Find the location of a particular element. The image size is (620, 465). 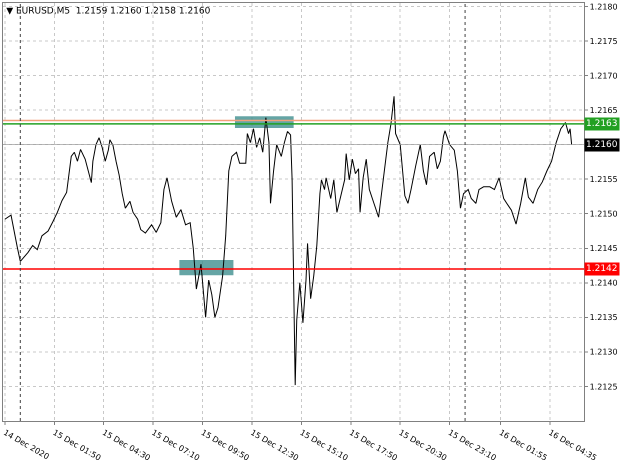

y-tick-label: 1.2175 is located at coordinates (604, 41).